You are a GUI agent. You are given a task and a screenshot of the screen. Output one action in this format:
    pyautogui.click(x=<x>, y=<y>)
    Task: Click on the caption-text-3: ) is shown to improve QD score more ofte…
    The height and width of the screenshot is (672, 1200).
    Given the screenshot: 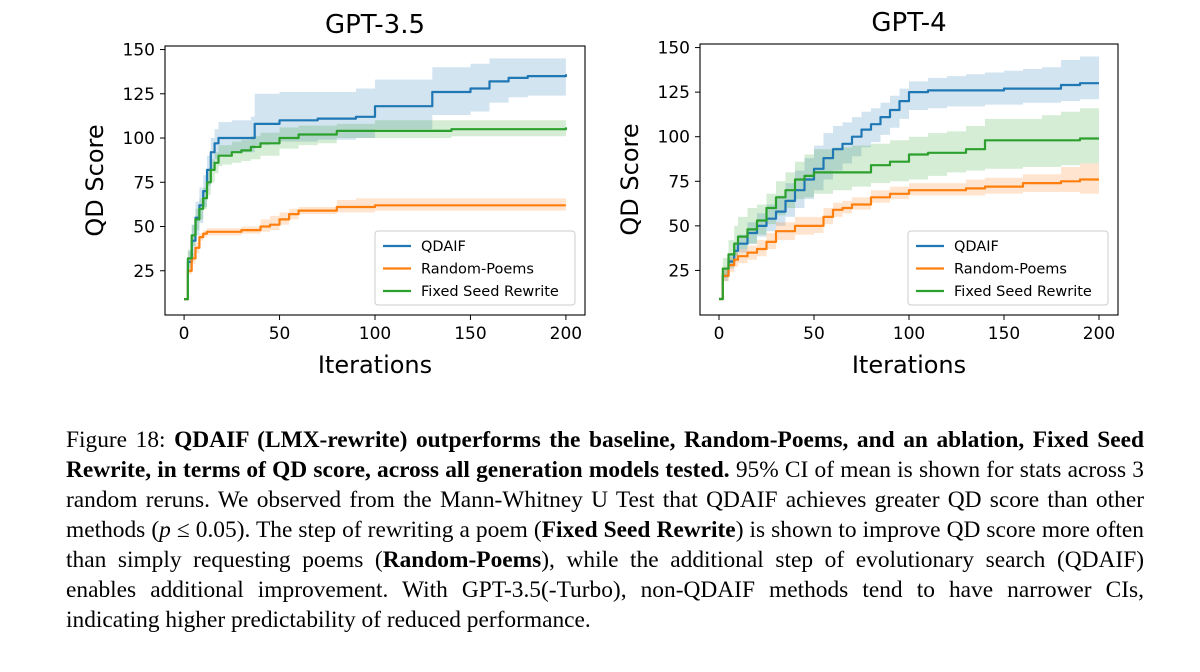 What is the action you would take?
    pyautogui.click(x=605, y=545)
    